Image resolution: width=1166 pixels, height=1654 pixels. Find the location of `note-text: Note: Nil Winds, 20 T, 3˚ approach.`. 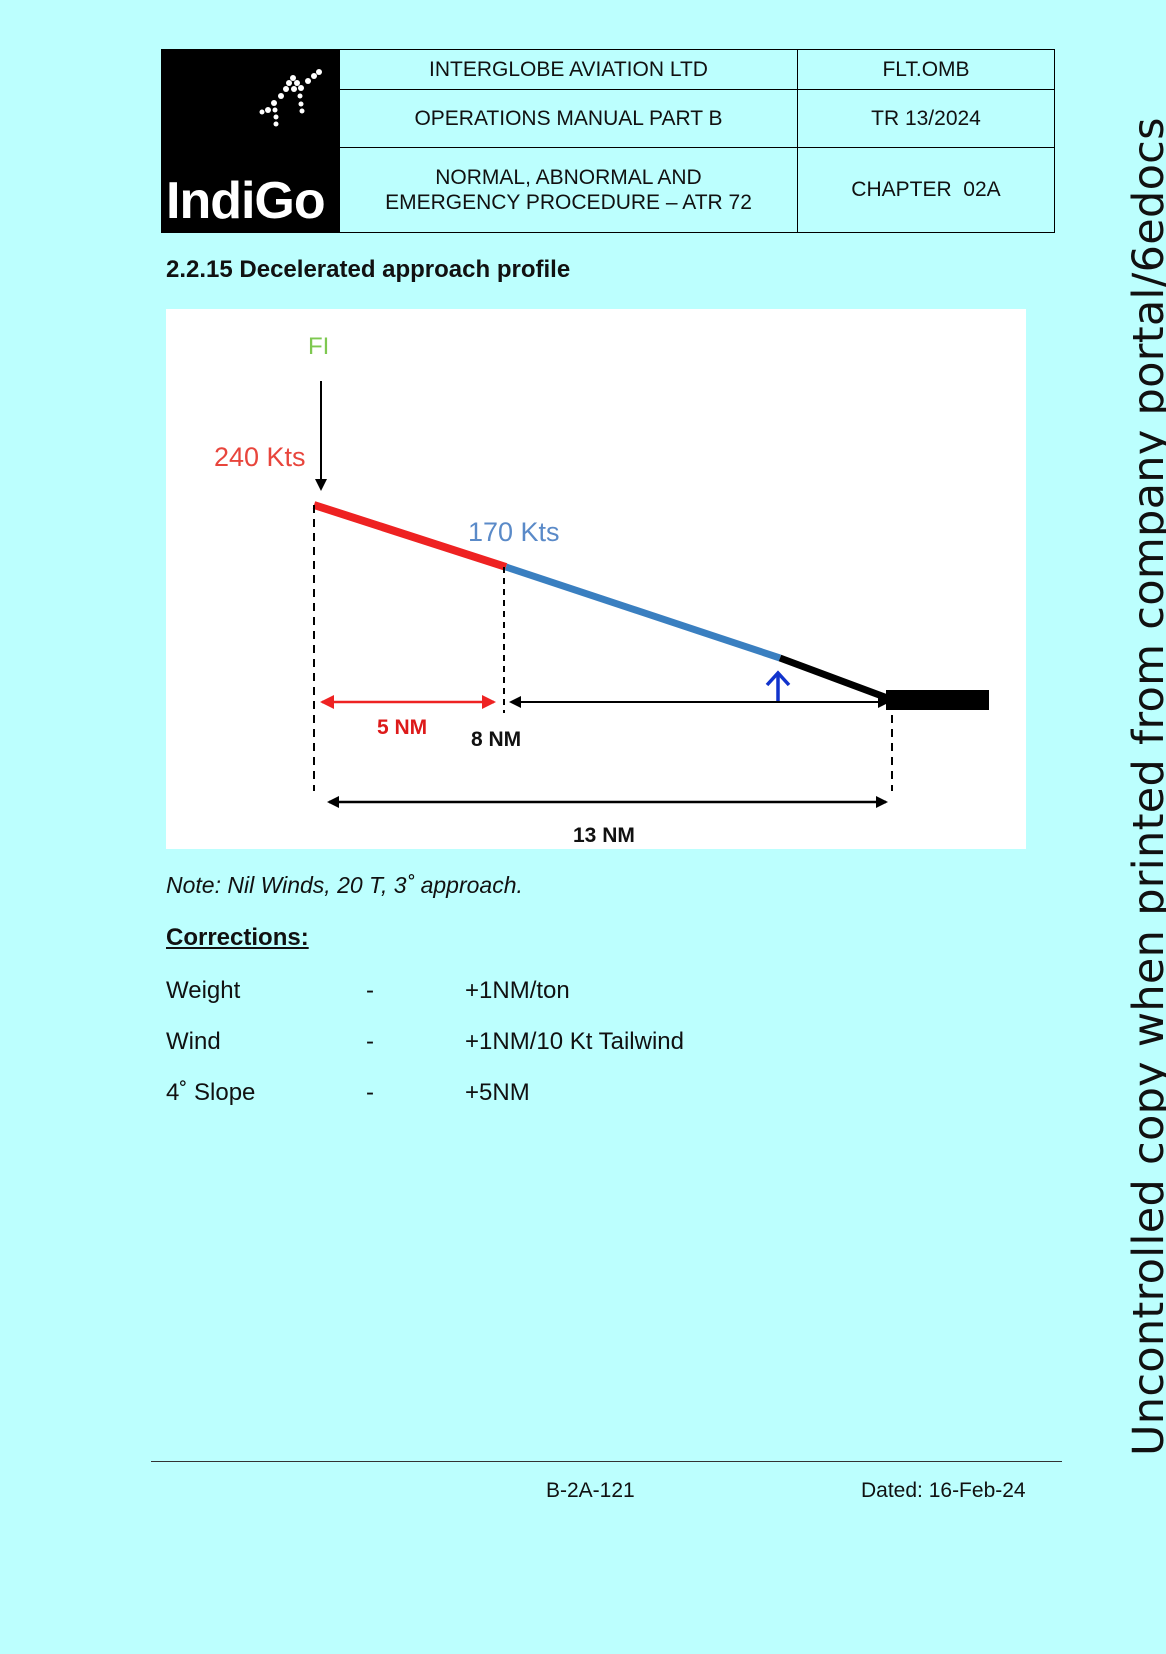

note-text: Note: Nil Winds, 20 T, 3˚ approach. is located at coordinates (344, 885).